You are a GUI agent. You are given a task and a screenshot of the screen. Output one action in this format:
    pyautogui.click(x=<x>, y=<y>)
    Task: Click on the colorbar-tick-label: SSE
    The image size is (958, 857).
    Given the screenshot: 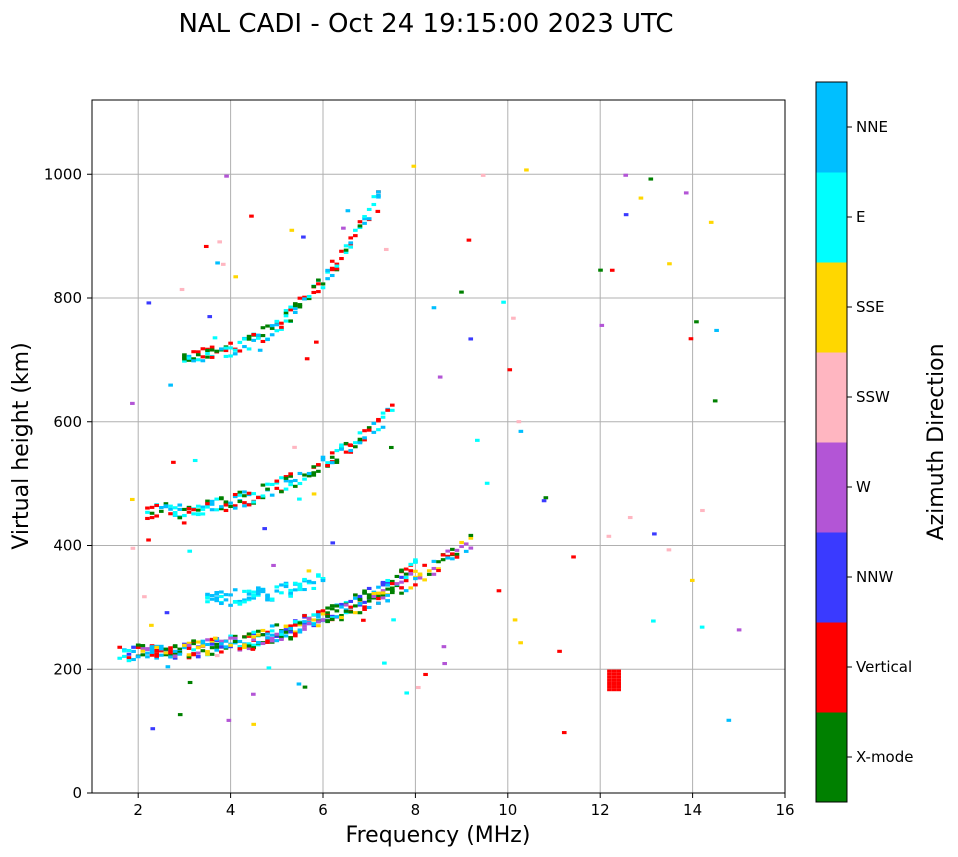 What is the action you would take?
    pyautogui.click(x=870, y=307)
    